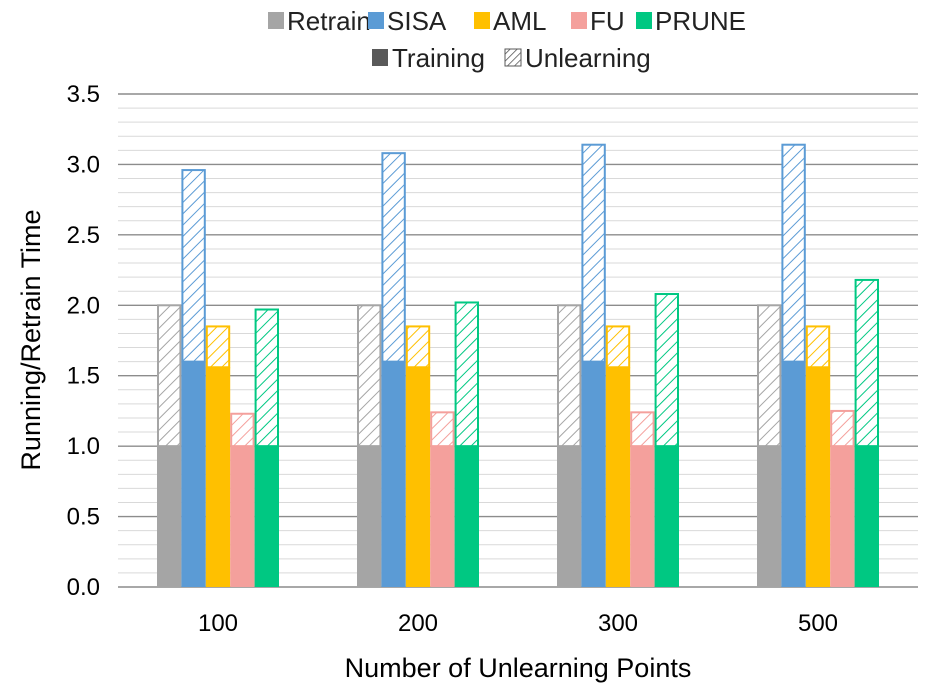  What do you see at coordinates (700, 21) in the screenshot?
I see `legend-label: PRUNE` at bounding box center [700, 21].